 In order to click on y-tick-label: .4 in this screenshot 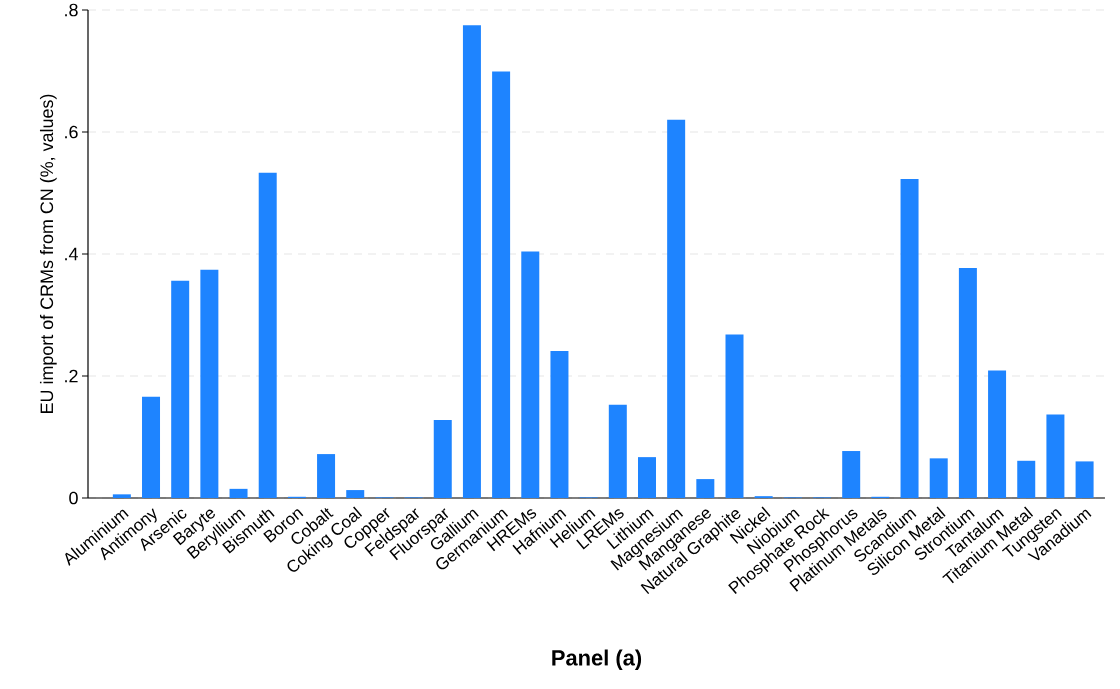, I will do `click(71, 254)`.